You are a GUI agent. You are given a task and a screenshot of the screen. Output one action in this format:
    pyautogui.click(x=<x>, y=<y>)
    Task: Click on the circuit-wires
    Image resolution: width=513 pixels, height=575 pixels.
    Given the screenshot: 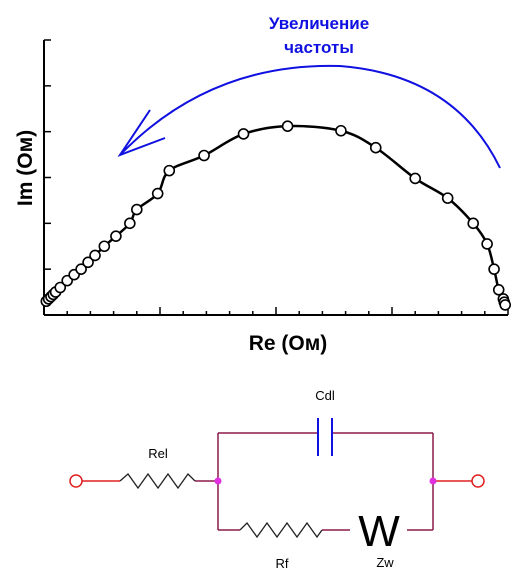 What is the action you would take?
    pyautogui.click(x=277, y=481)
    